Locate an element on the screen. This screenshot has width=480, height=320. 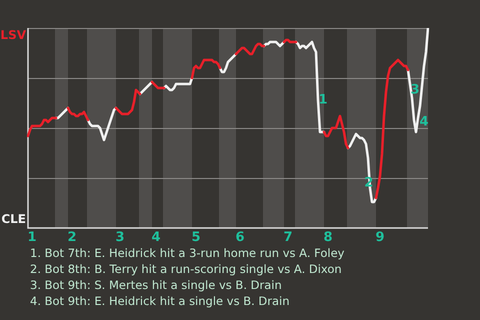
text: 1. Bot 7th: E. Heidrick hit a 3-run home run vs A. Foley is located at coordinates (187, 253).